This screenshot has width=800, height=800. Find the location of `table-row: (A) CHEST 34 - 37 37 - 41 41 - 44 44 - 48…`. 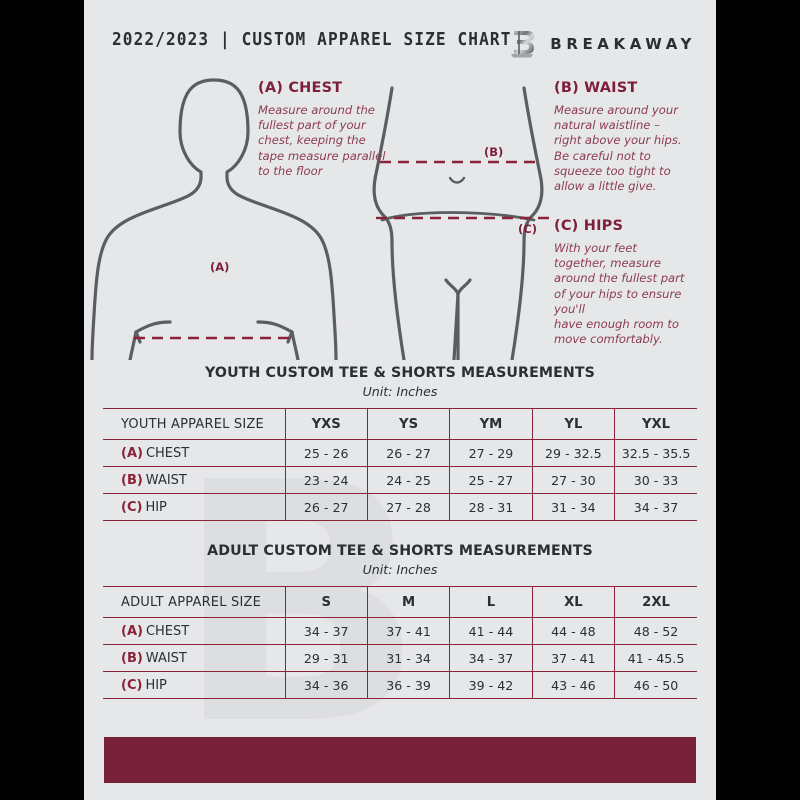

table-row: (A) CHEST 34 - 37 37 - 41 41 - 44 44 - 48… is located at coordinates (400, 631).